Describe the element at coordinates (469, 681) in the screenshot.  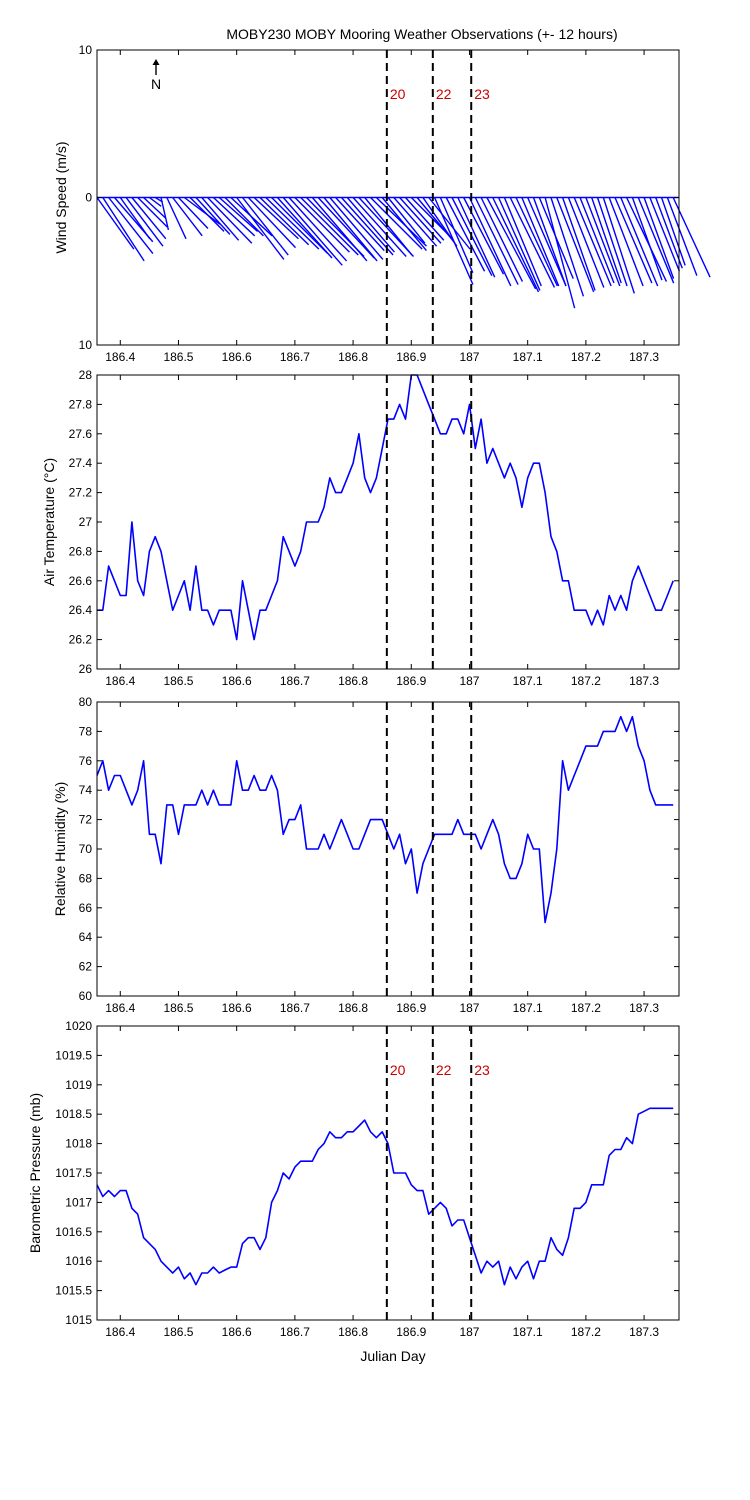
I see `x-tick-label: 187` at that location.